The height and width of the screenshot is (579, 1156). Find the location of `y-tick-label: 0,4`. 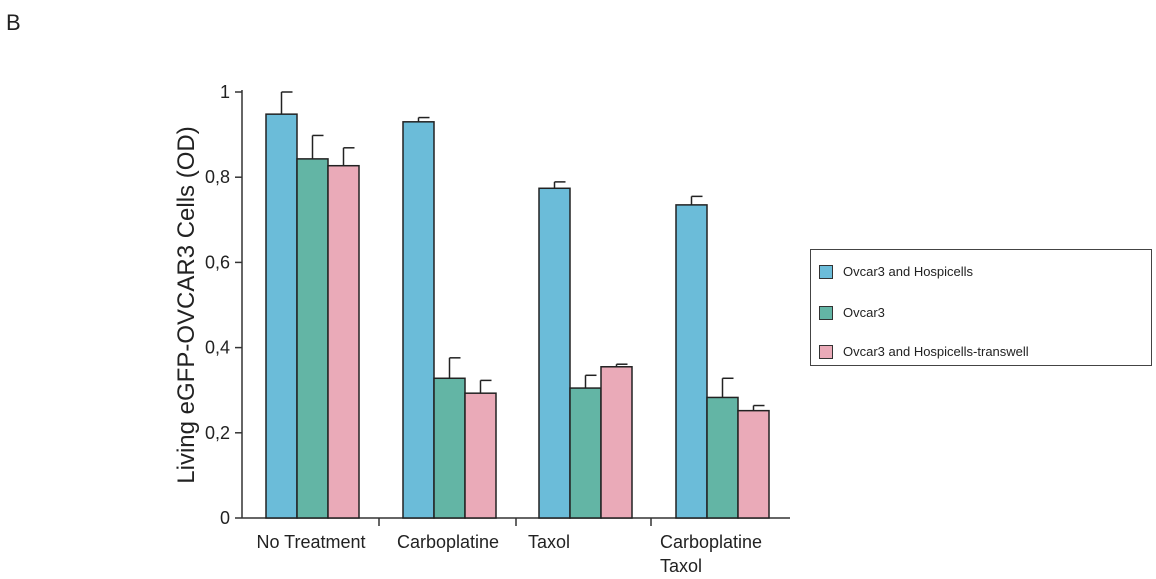

y-tick-label: 0,4 is located at coordinates (217, 348).